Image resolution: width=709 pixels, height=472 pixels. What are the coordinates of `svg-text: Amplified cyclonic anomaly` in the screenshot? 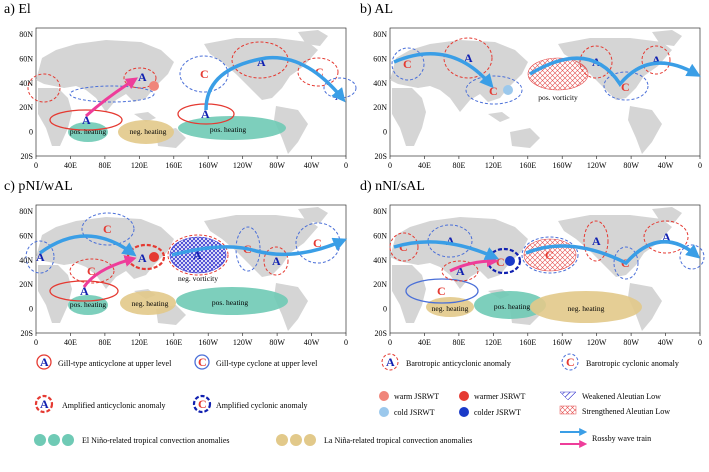 It's located at (262, 405).